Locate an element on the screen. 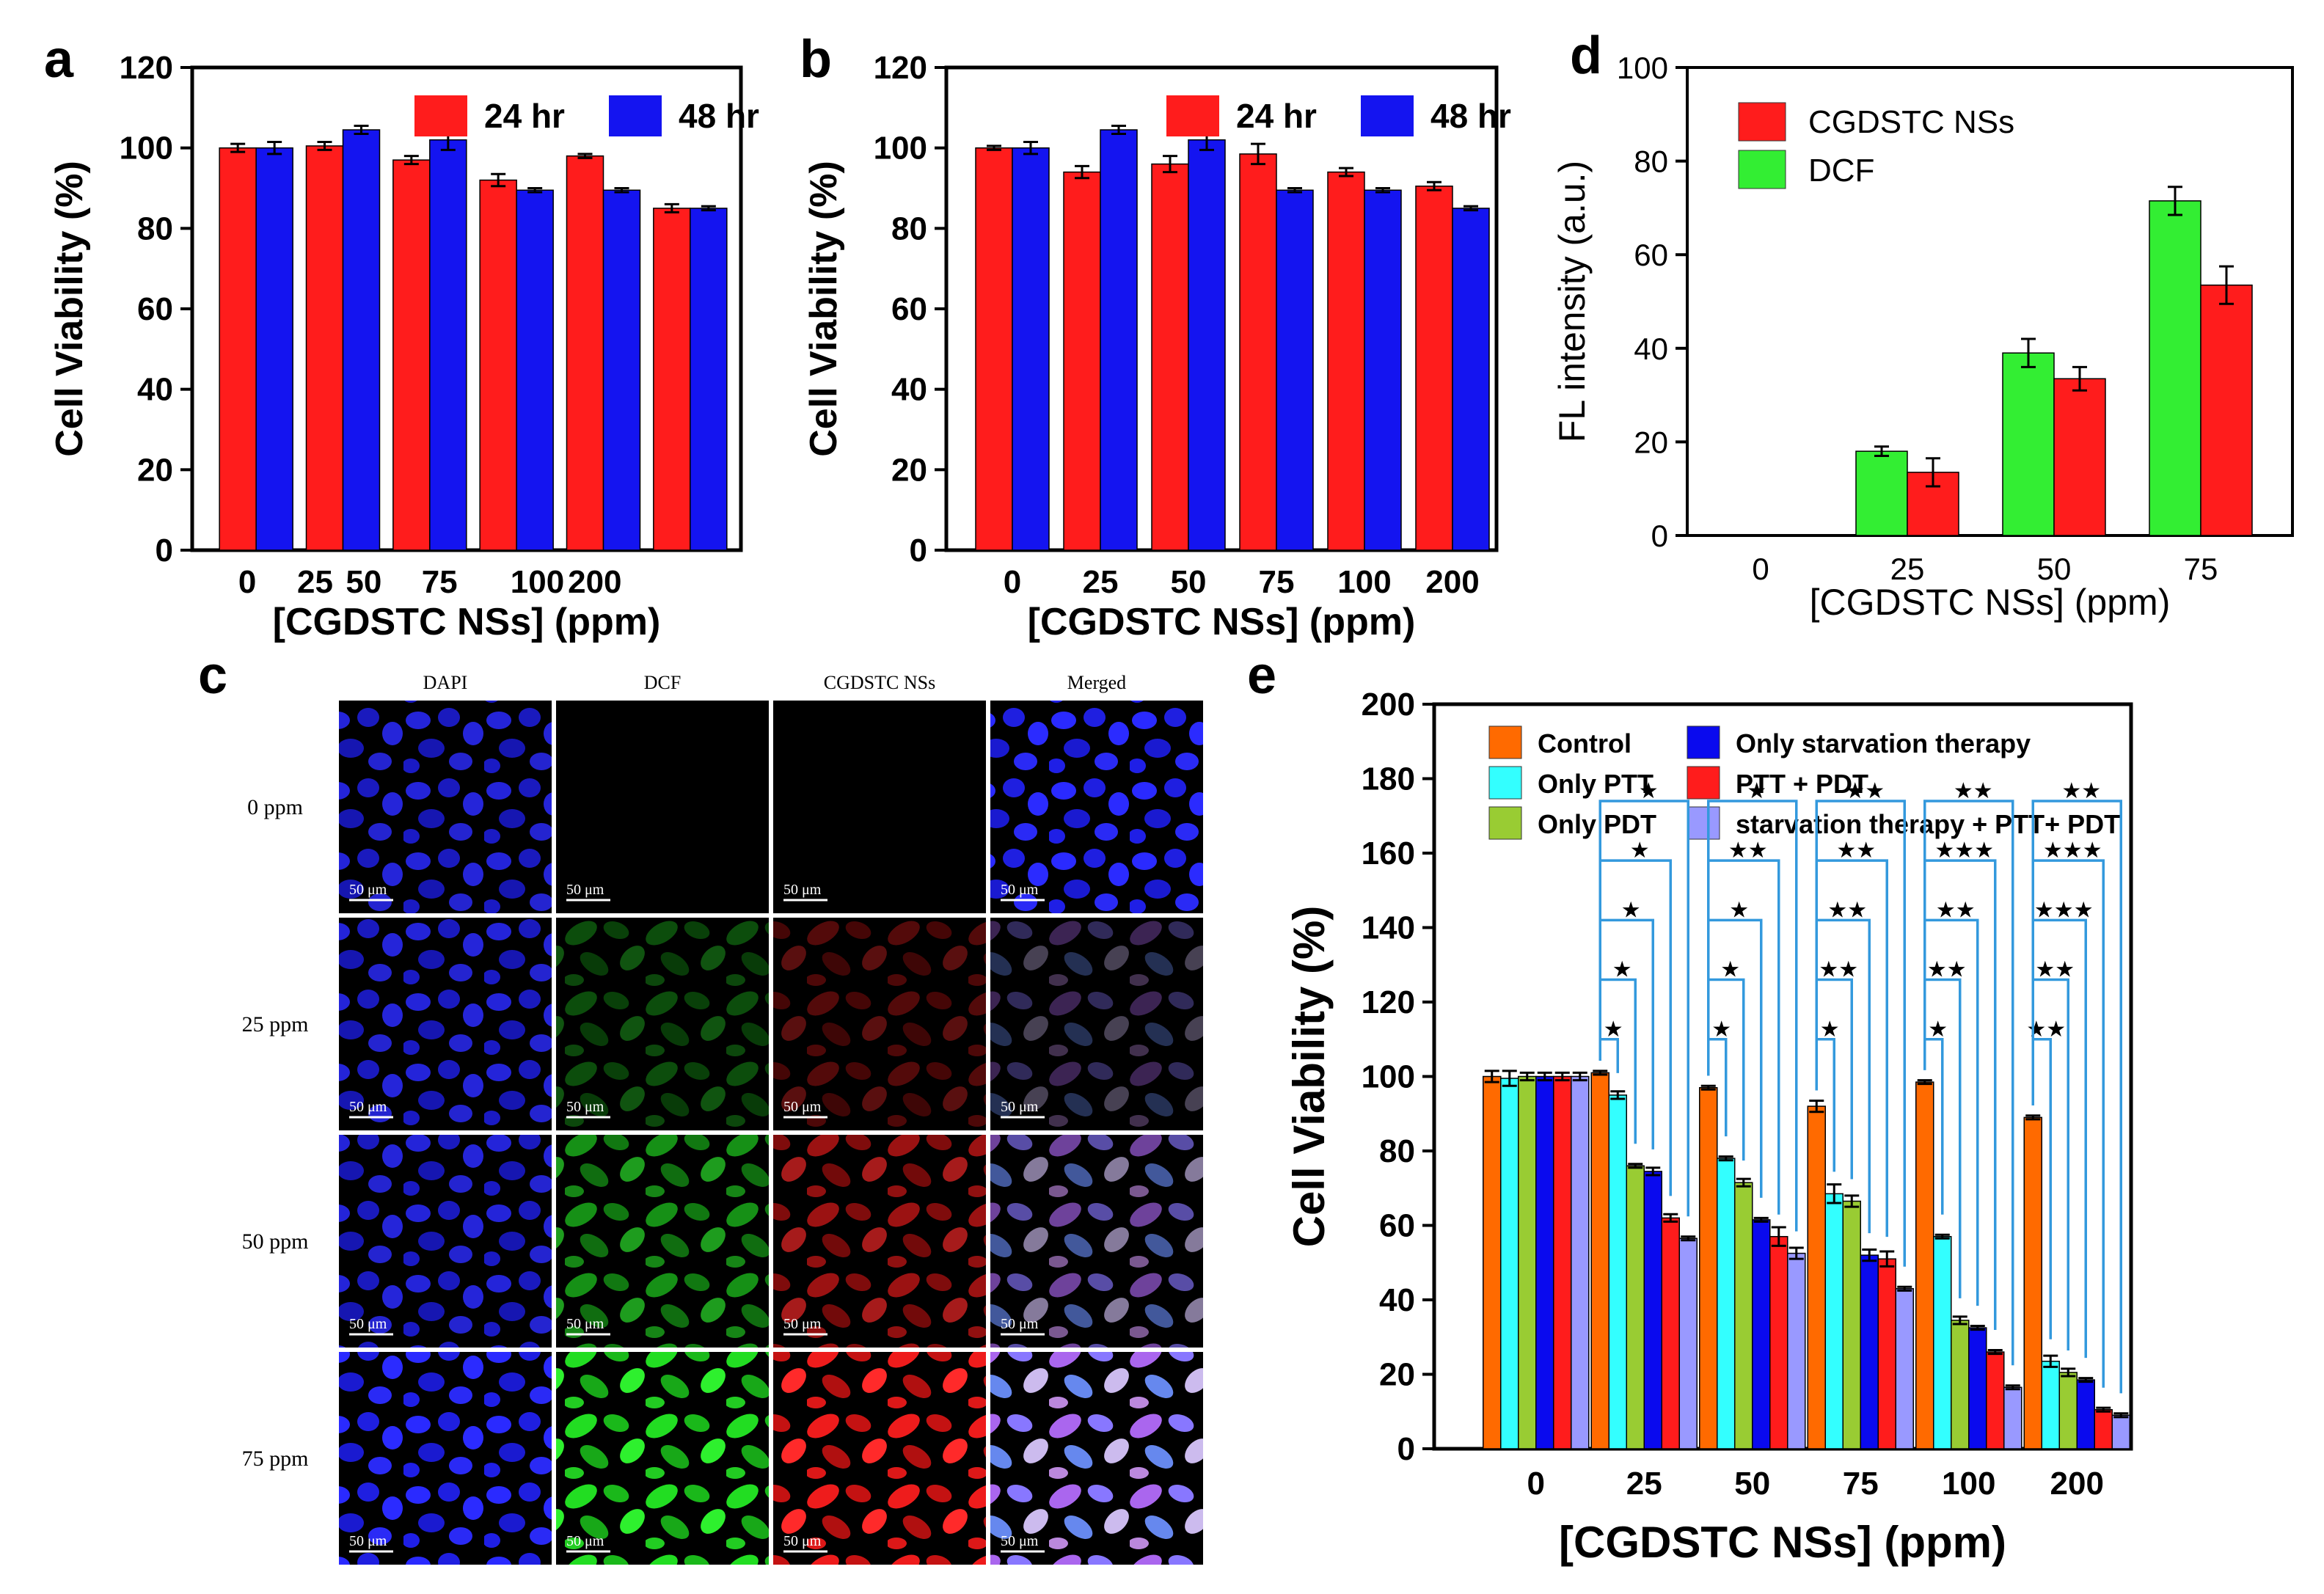  panel-letter-e: e is located at coordinates (1261, 676).